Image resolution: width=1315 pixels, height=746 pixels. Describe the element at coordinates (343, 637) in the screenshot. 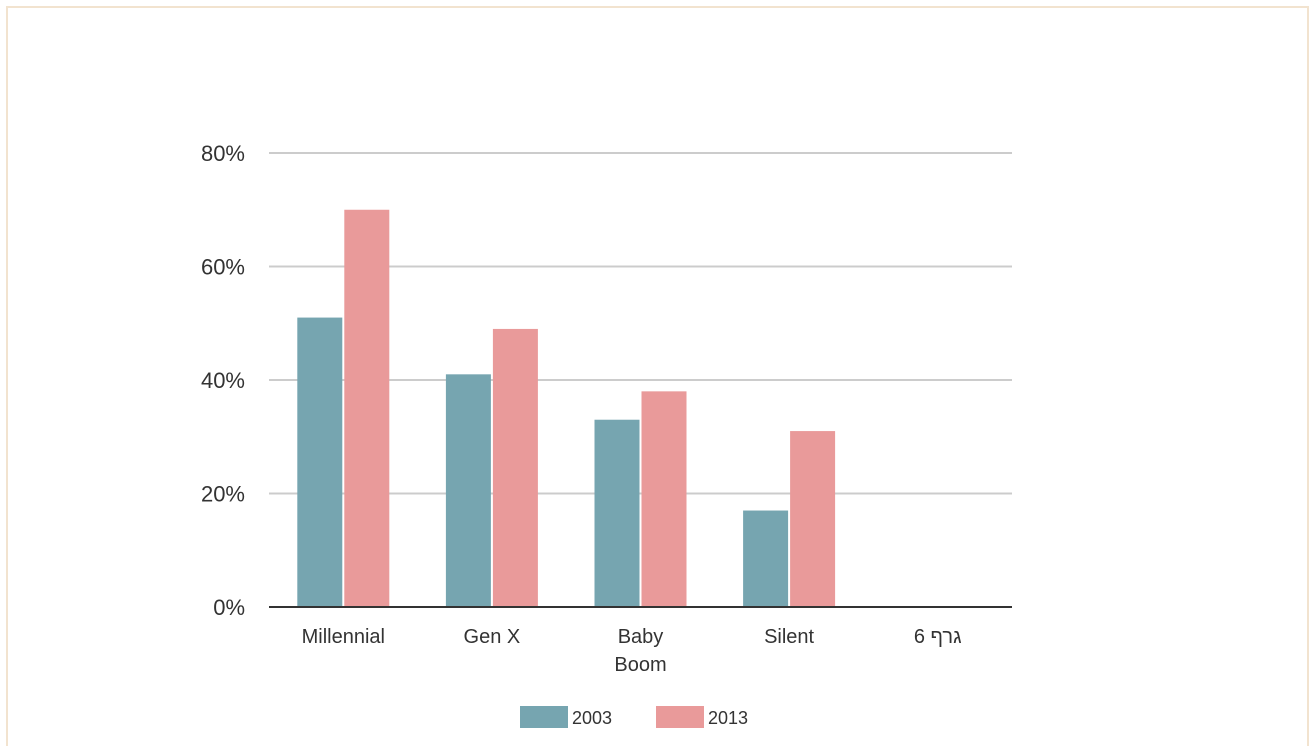

I see `category-label: Millennial` at that location.